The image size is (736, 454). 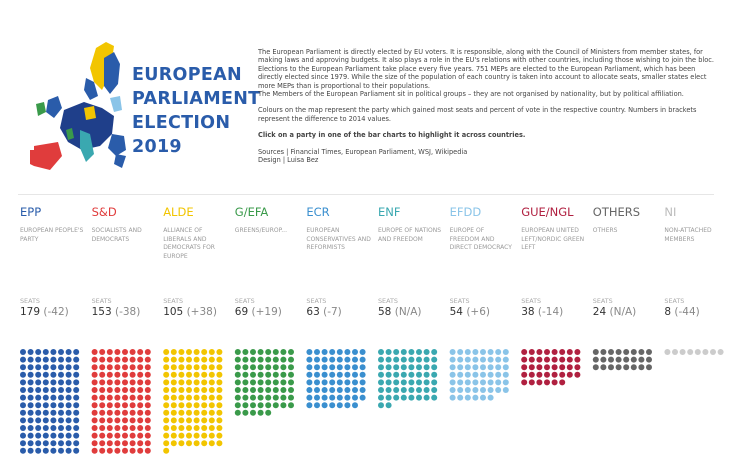 I want to click on party-abbr: S&D, so click(x=104, y=212).